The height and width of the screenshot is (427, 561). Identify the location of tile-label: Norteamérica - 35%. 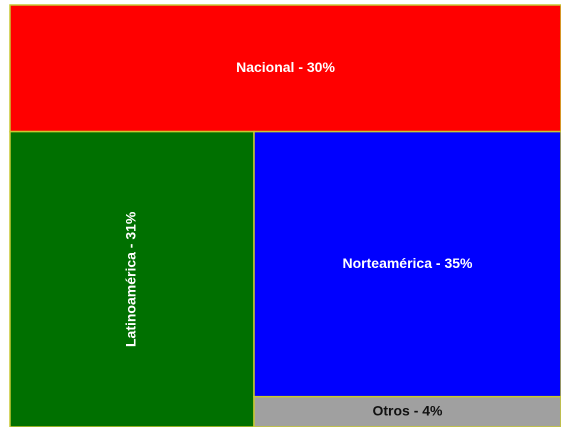
(408, 263).